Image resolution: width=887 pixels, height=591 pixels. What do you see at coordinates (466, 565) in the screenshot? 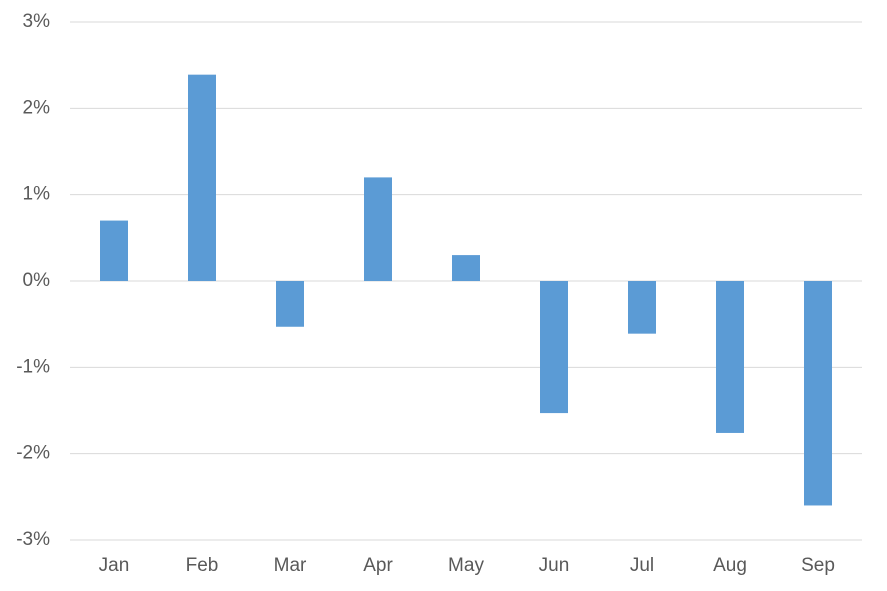
I see `x-tick-label: May` at bounding box center [466, 565].